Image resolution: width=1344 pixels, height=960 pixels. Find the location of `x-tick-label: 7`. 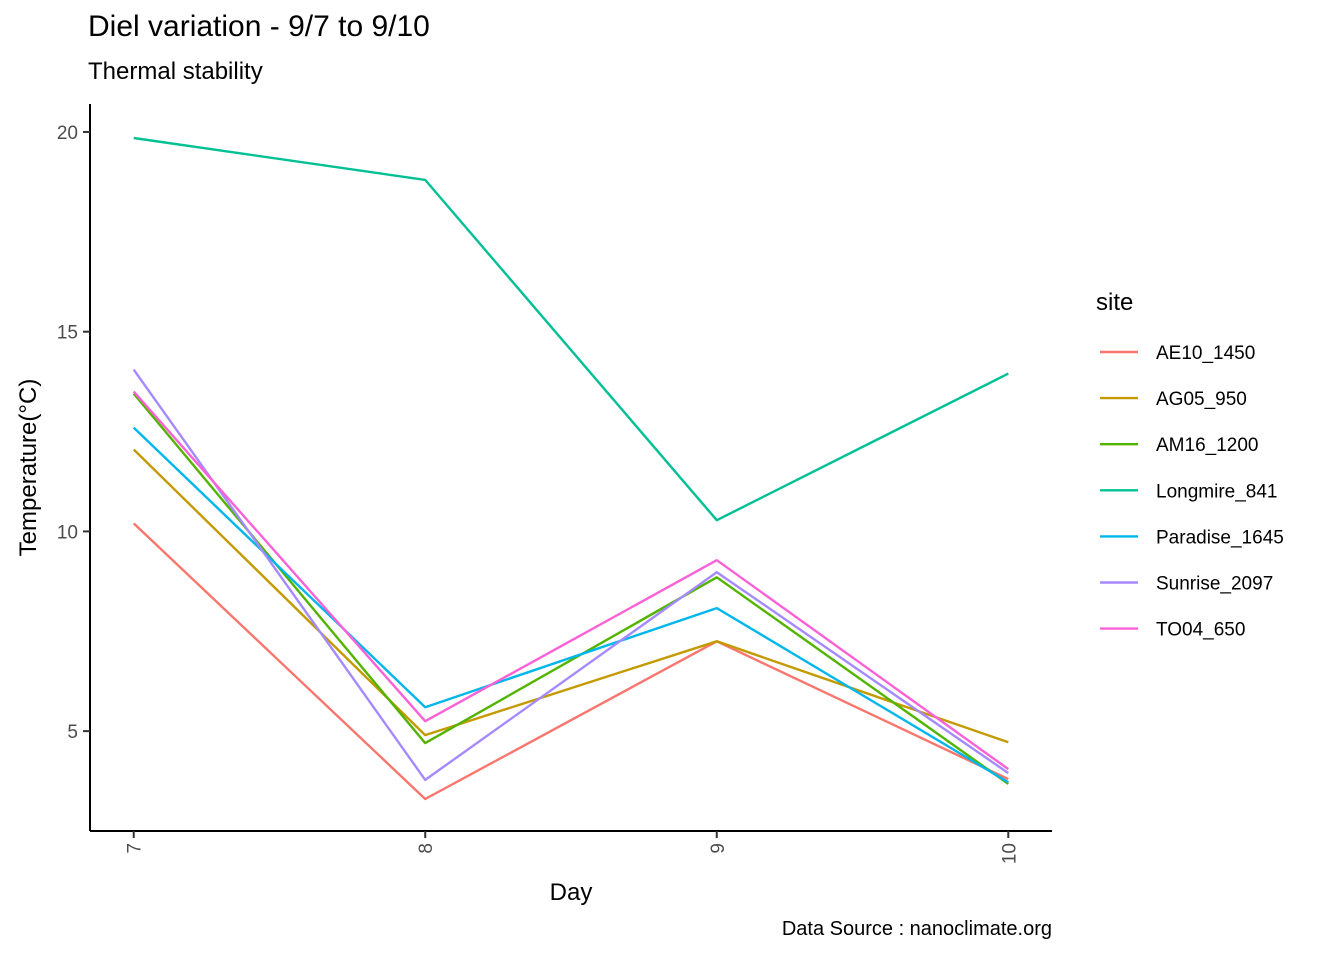

x-tick-label: 7 is located at coordinates (135, 848).